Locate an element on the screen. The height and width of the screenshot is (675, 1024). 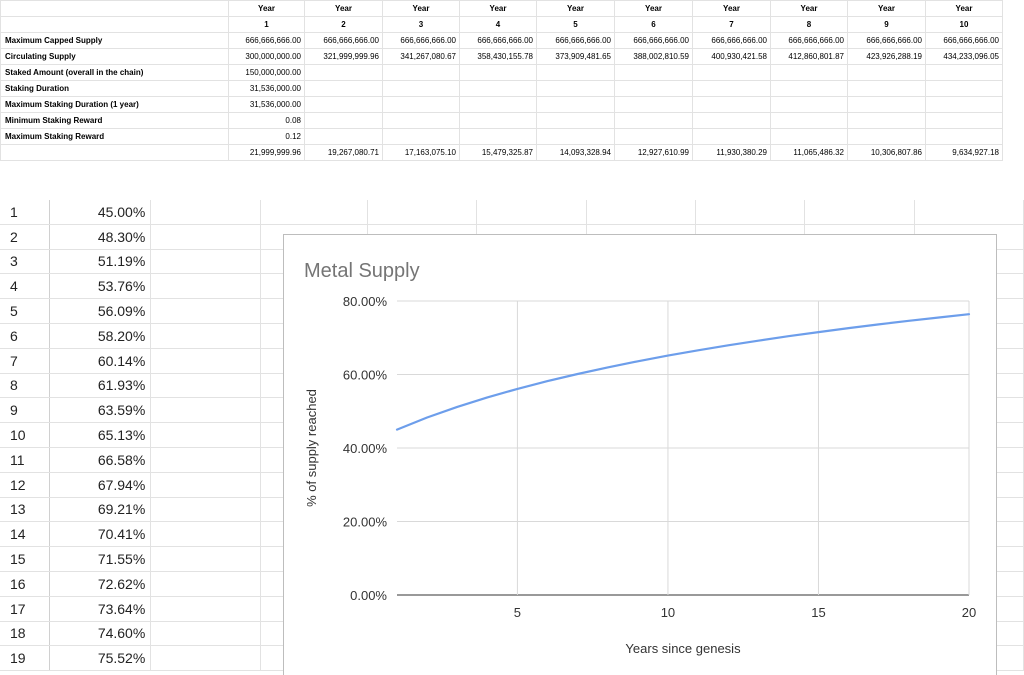
value-cell: 434,233,096.05 is located at coordinates (964, 57).